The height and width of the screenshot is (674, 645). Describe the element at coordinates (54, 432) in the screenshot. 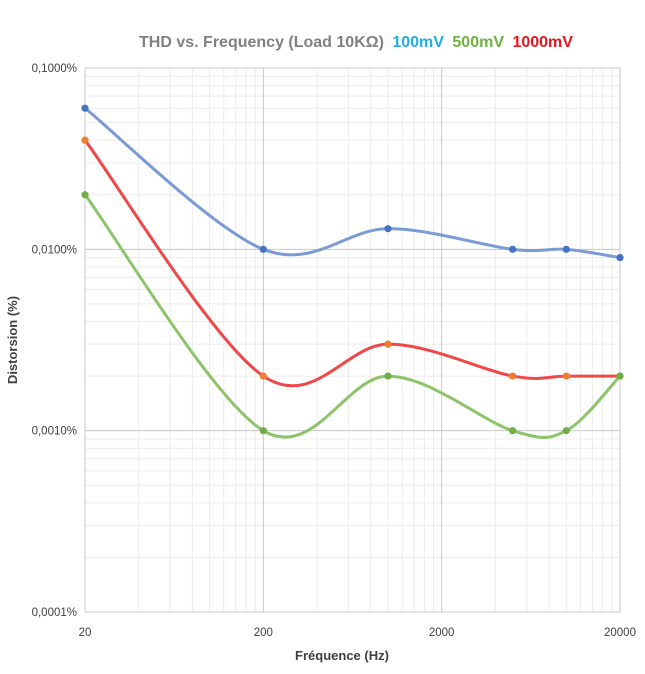

I see `y-tick-label: 0,0010%` at that location.